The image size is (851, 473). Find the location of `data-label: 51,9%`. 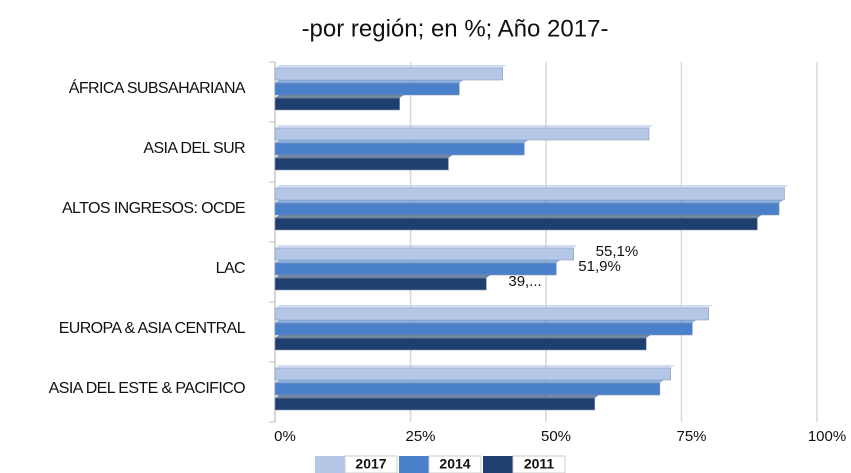

data-label: 51,9% is located at coordinates (599, 266).